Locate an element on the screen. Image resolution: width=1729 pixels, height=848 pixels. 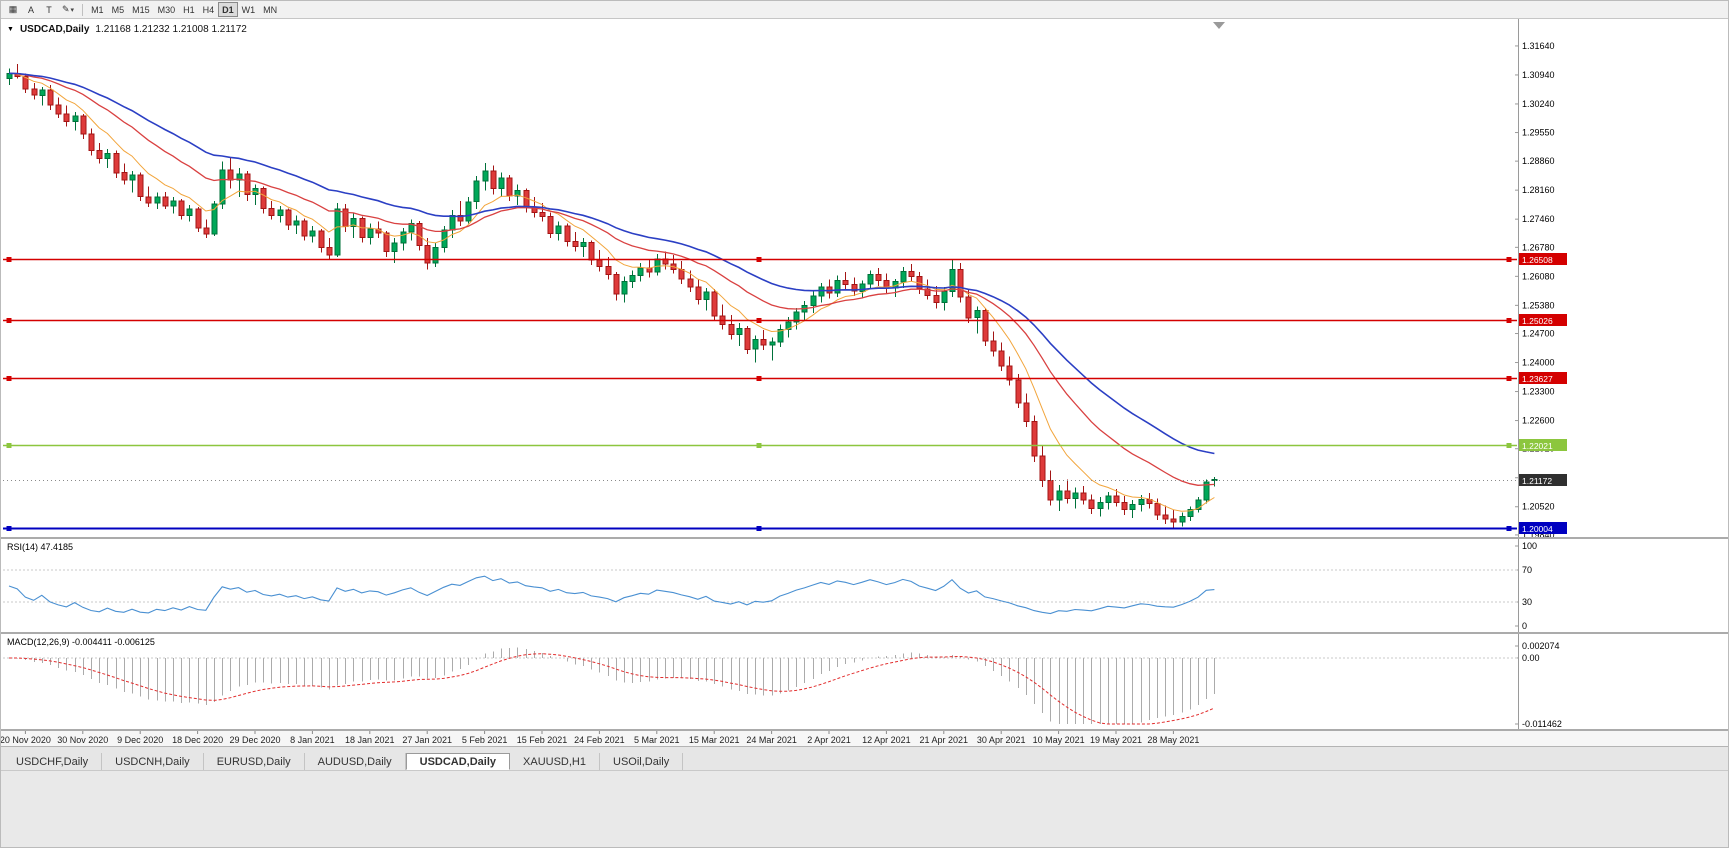
svg-text: 1.25026 is located at coordinates (1537, 321).